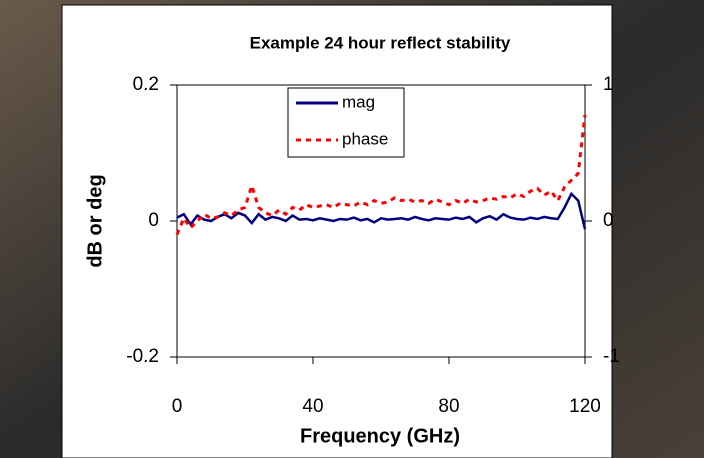 The image size is (704, 458). Describe the element at coordinates (177, 406) in the screenshot. I see `x-tick-label: 0` at that location.